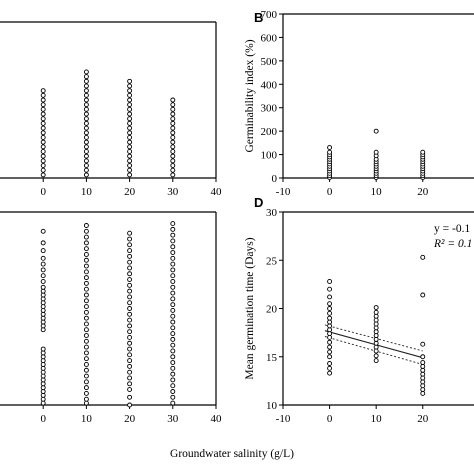  What do you see at coordinates (130, 419) in the screenshot?
I see `x-tick-label: 20` at bounding box center [130, 419].